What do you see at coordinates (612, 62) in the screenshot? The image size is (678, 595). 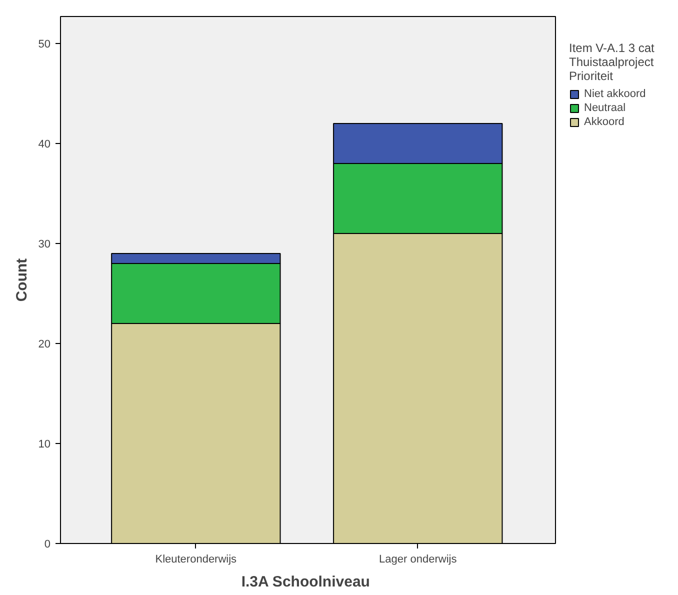 I see `legend-title: Item V-A.1 3 cat Thuistaalproject Prioriteit` at bounding box center [612, 62].